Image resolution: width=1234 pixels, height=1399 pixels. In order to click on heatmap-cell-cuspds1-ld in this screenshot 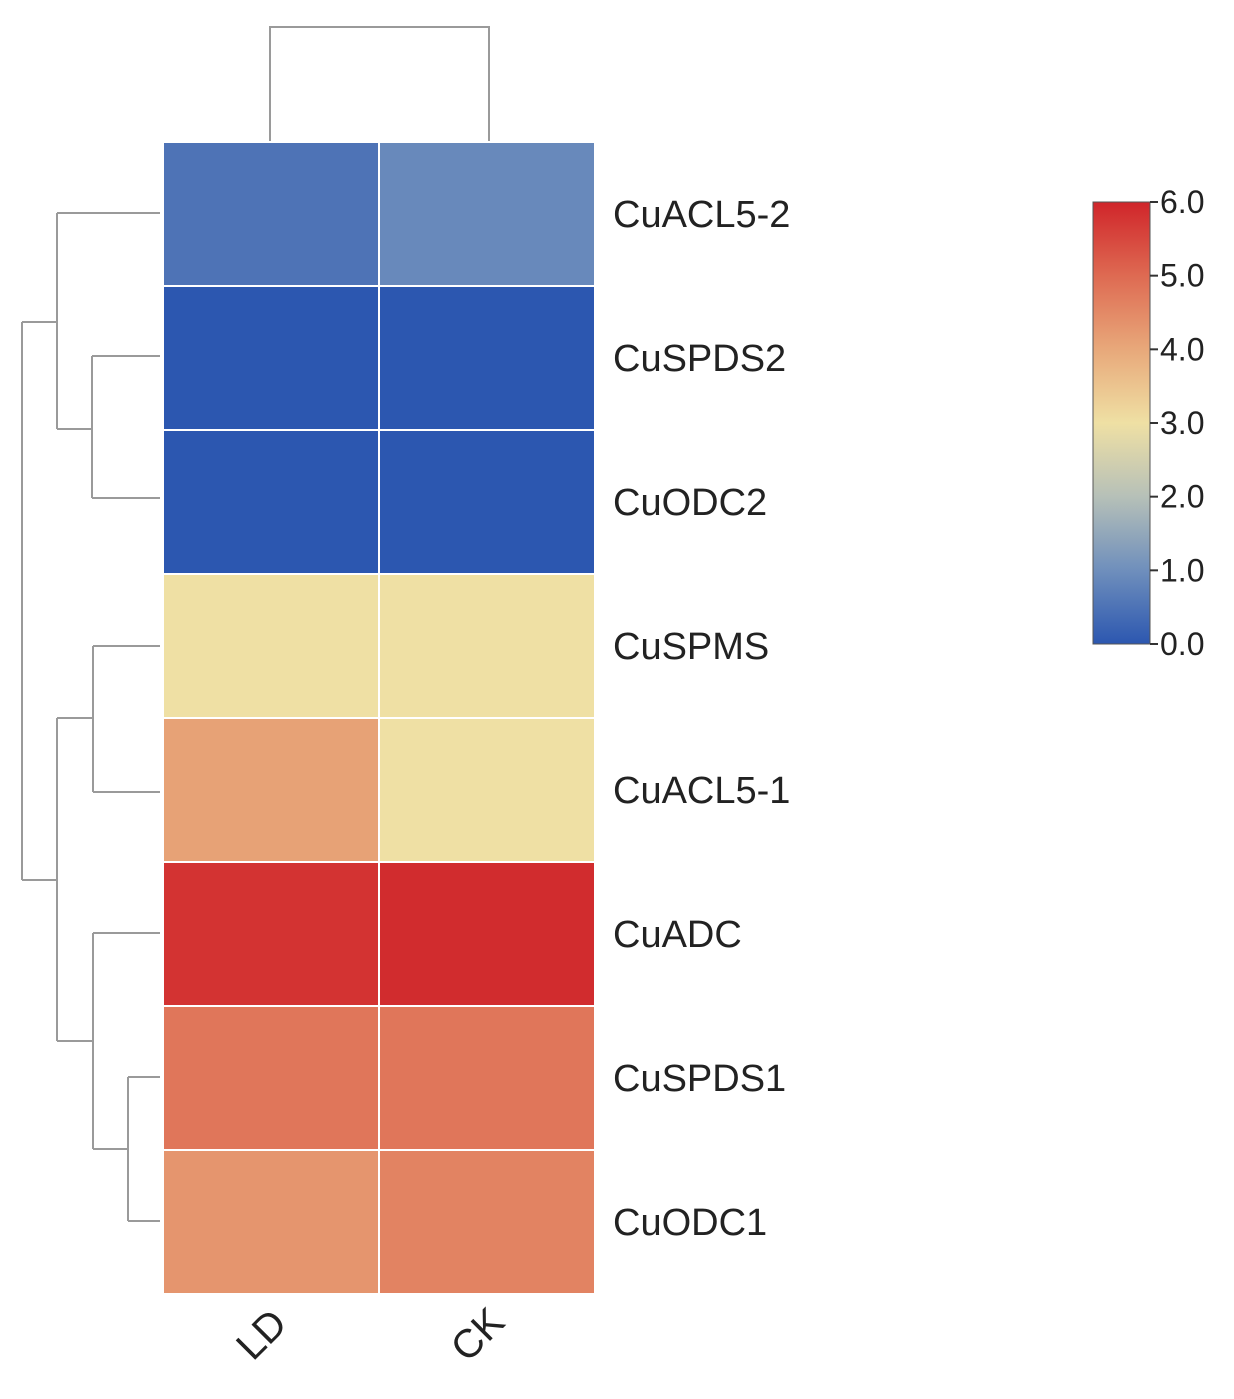, I will do `click(271, 1078)`.